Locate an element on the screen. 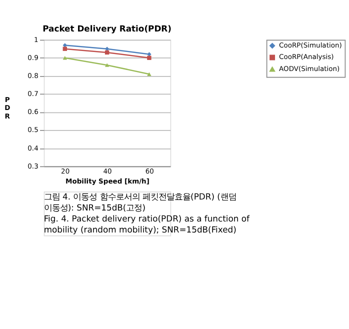 The width and height of the screenshot is (349, 329). chart-title: Packet Delivery Ratio(PDR) is located at coordinates (107, 28).